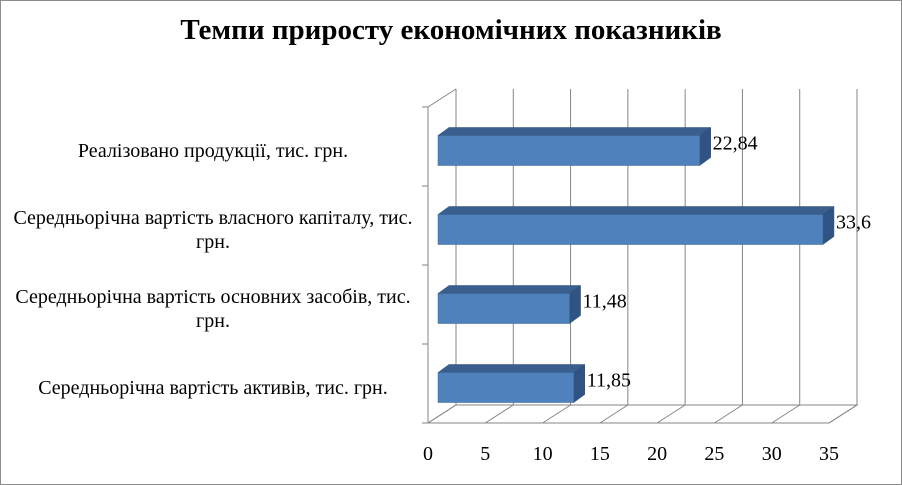 This screenshot has height=485, width=902. I want to click on data-label: 33,6, so click(853, 223).